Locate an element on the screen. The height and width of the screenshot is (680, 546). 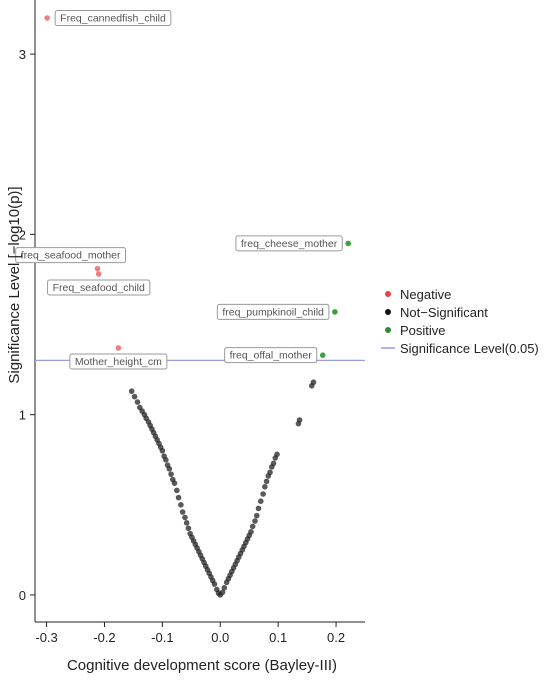
legend-label: Negative is located at coordinates (425, 294).